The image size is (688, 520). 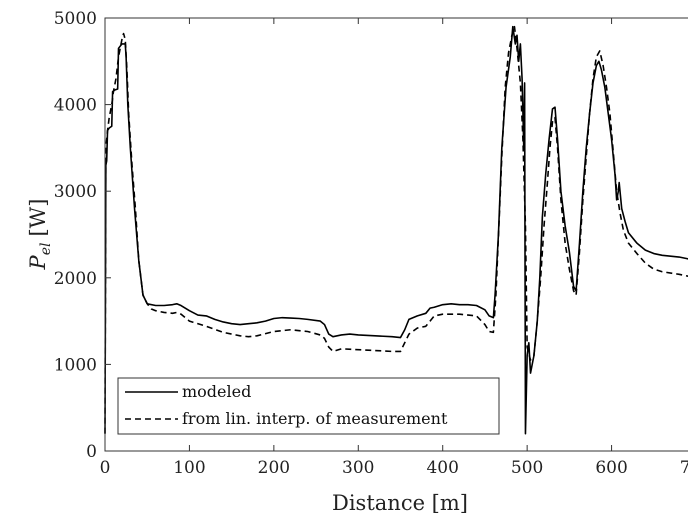 What do you see at coordinates (75, 106) in the screenshot?
I see `y-tick-label: 4000` at bounding box center [75, 106].